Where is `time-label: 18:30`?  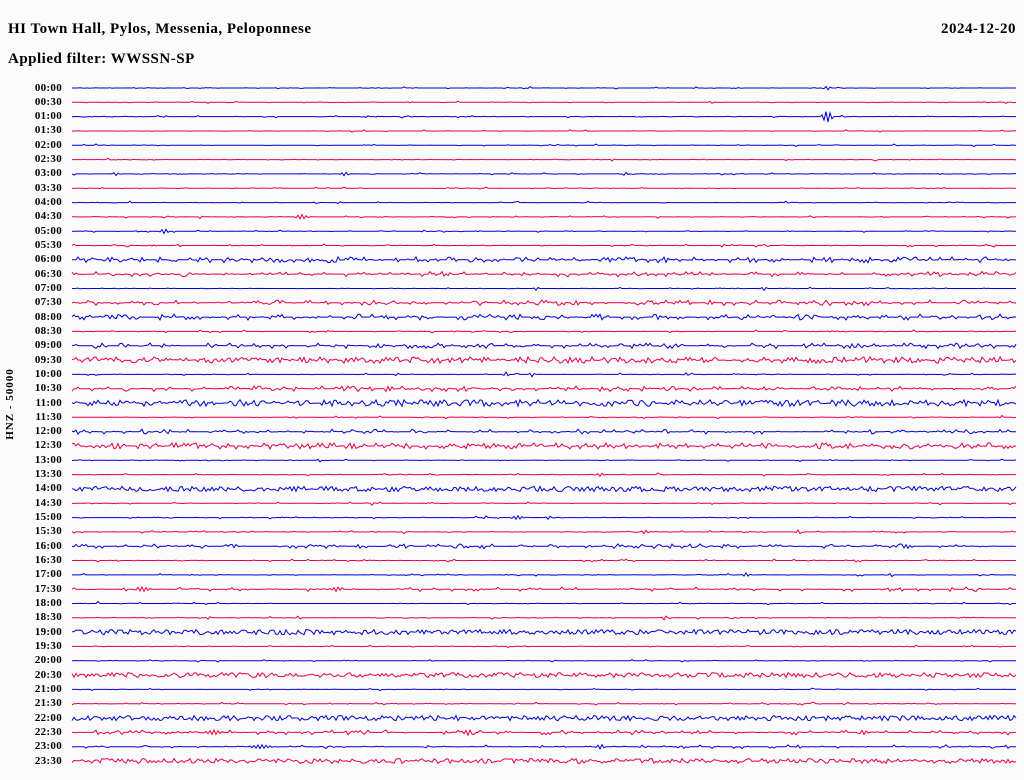 time-label: 18:30 is located at coordinates (48, 617).